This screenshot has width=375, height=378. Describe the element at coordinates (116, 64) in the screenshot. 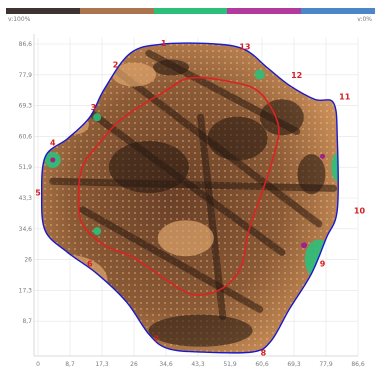

I see `boundary-point-label-2: 2` at that location.